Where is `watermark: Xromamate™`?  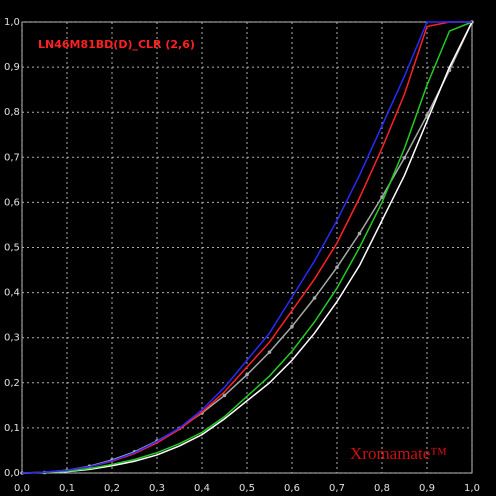
watermark: Xromamate™ is located at coordinates (398, 453).